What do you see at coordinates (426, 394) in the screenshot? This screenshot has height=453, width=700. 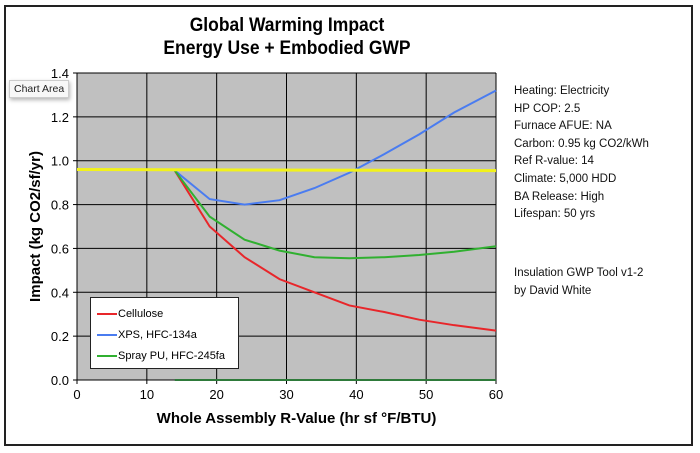 I see `x-tick-label: 50` at bounding box center [426, 394].